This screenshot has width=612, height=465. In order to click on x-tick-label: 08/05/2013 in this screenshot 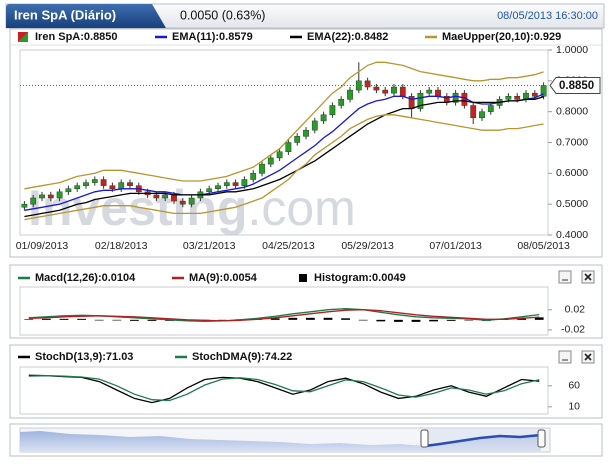, I will do `click(543, 246)`.